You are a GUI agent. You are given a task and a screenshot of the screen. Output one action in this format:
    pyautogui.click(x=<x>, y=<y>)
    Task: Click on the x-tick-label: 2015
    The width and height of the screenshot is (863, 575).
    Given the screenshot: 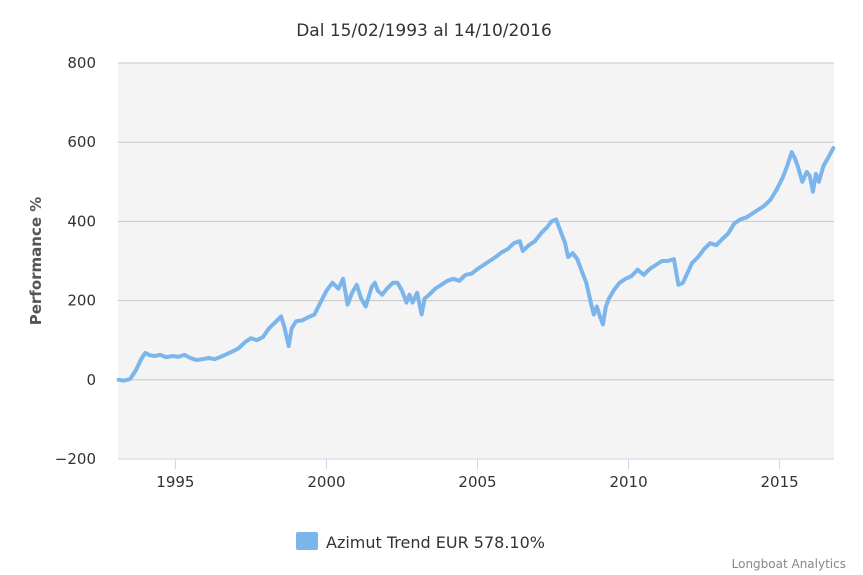 What is the action you would take?
    pyautogui.click(x=780, y=482)
    